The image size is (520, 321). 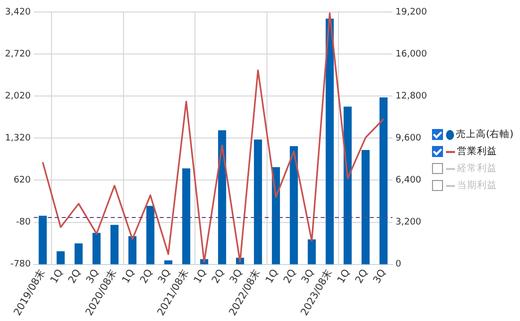 What do you see at coordinates (18, 54) in the screenshot?
I see `y-tick-label: 2,720` at bounding box center [18, 54].